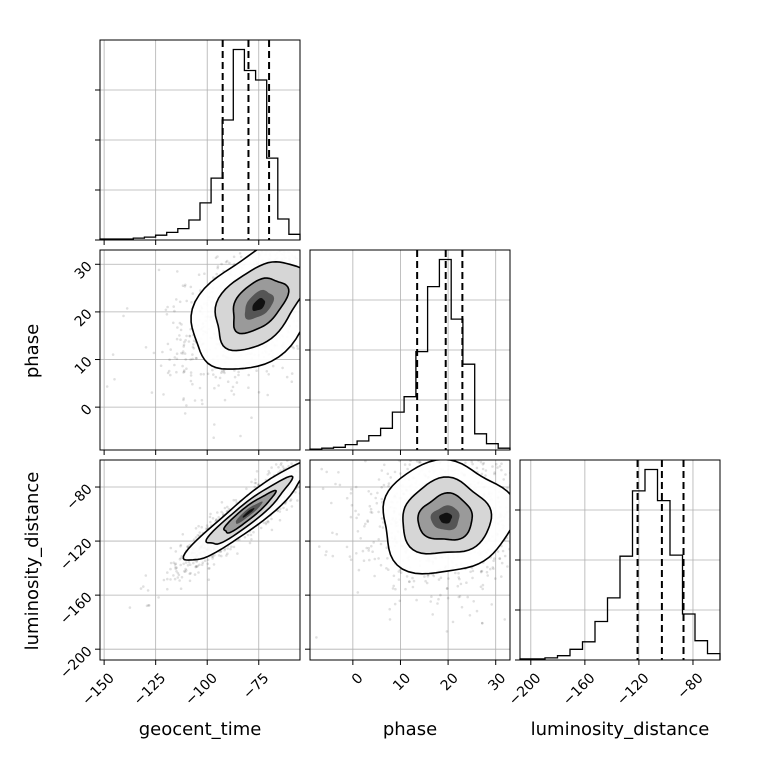 The width and height of the screenshot is (760, 760). What do you see at coordinates (446, 518) in the screenshot?
I see `density-contour` at bounding box center [446, 518].